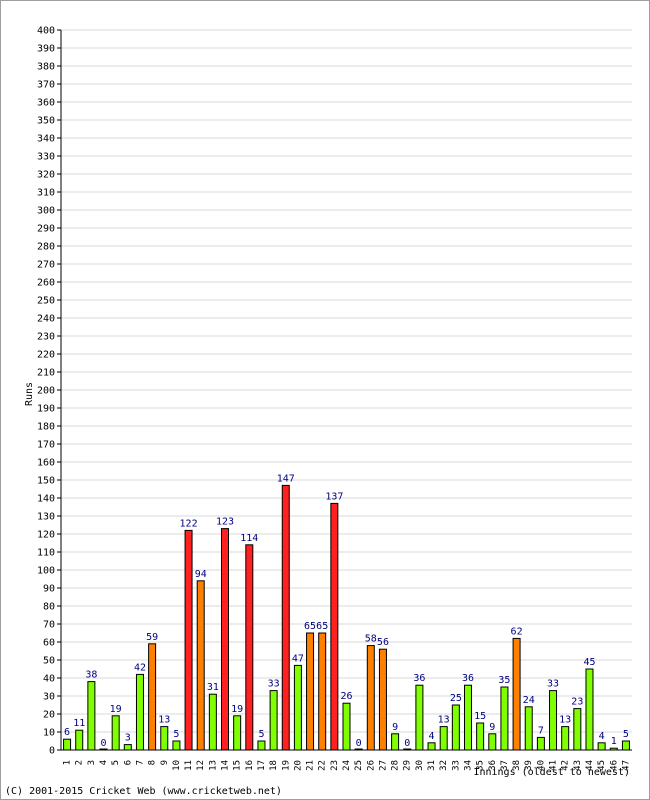  I want to click on x-tick-label: 37, so click(505, 765).